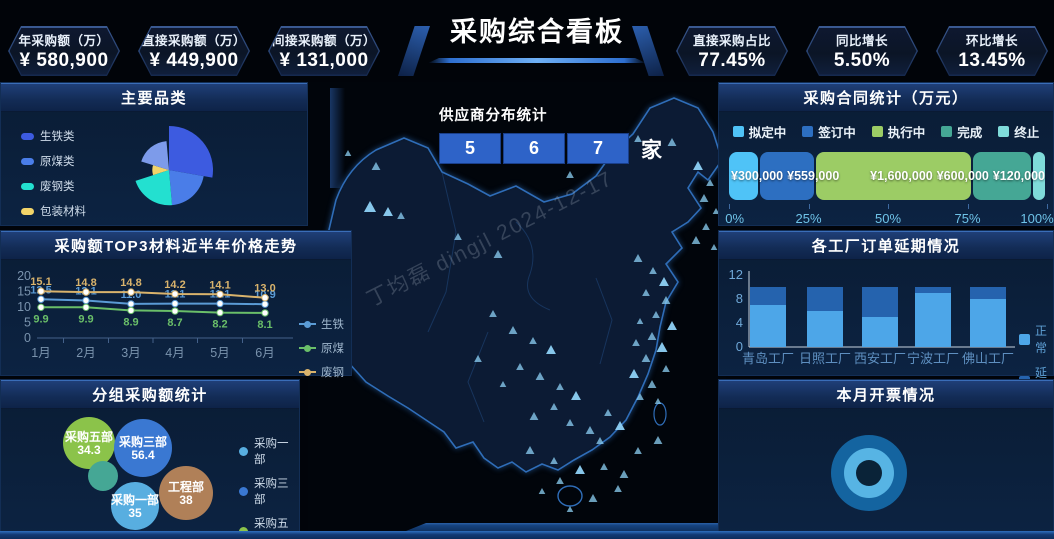 The image size is (1054, 539). I want to click on categories-legend: 生铁类原煤类废钢类包装材料设备类, so click(53, 186).